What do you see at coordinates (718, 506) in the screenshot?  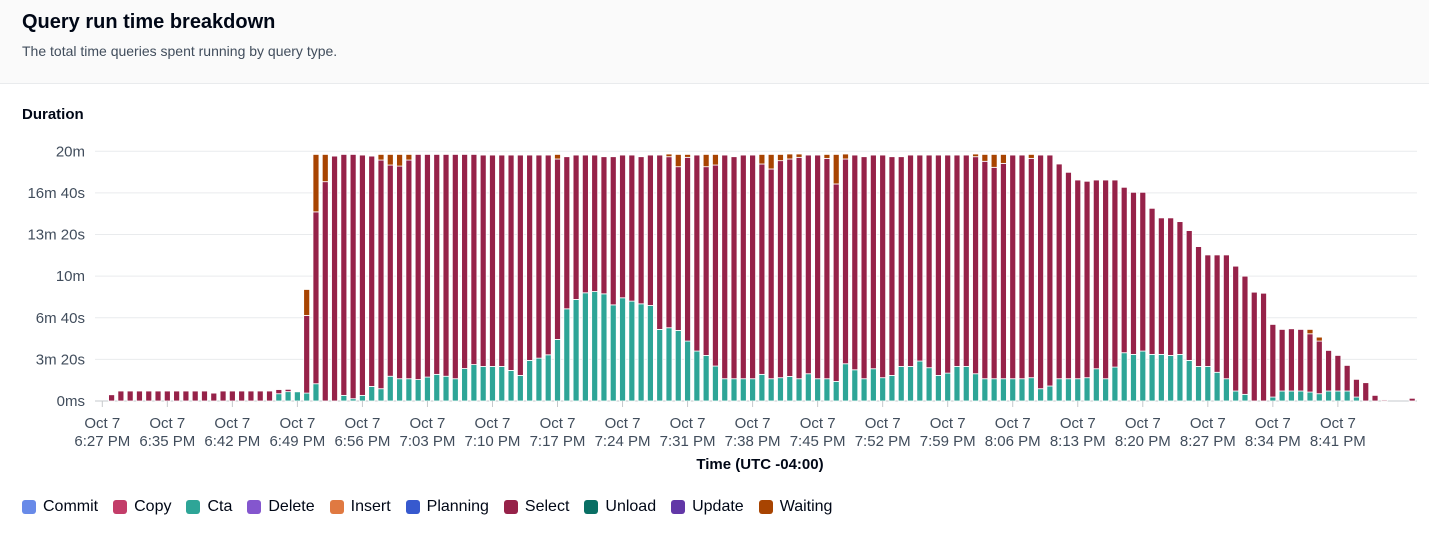 I see `legend-label: Update` at bounding box center [718, 506].